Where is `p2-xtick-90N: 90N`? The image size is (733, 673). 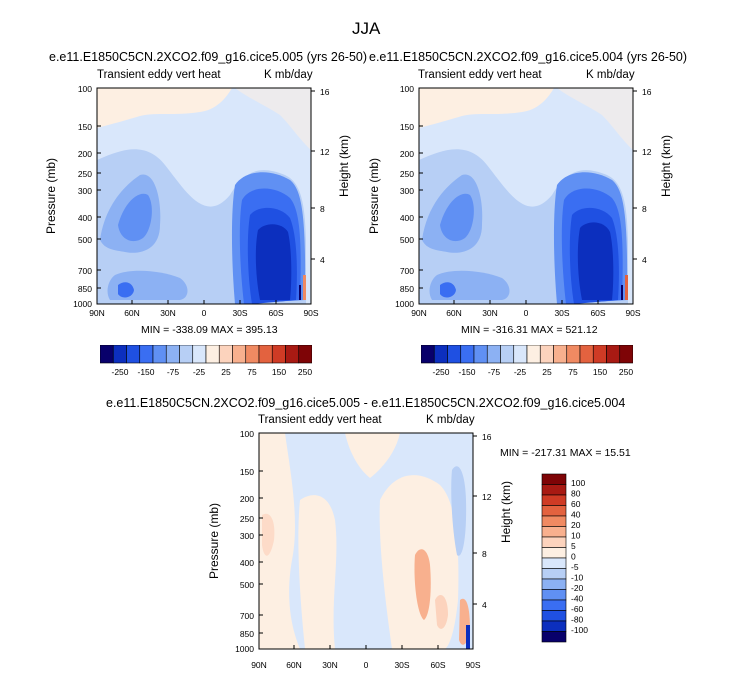 p2-xtick-90N: 90N is located at coordinates (419, 313).